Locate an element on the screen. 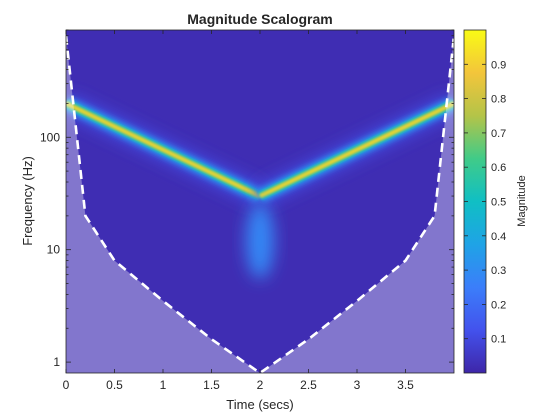 This screenshot has height=420, width=560. x-tick-label: 0 is located at coordinates (66, 385).